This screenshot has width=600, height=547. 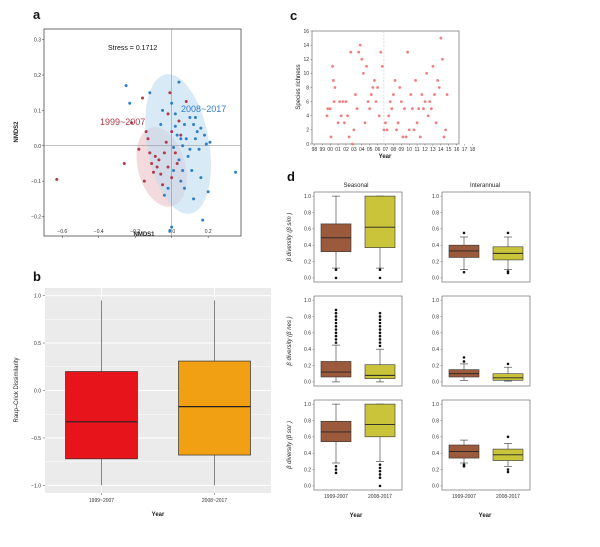 What do you see at coordinates (465, 150) in the screenshot?
I see `x-tick-label: 17` at bounding box center [465, 150].